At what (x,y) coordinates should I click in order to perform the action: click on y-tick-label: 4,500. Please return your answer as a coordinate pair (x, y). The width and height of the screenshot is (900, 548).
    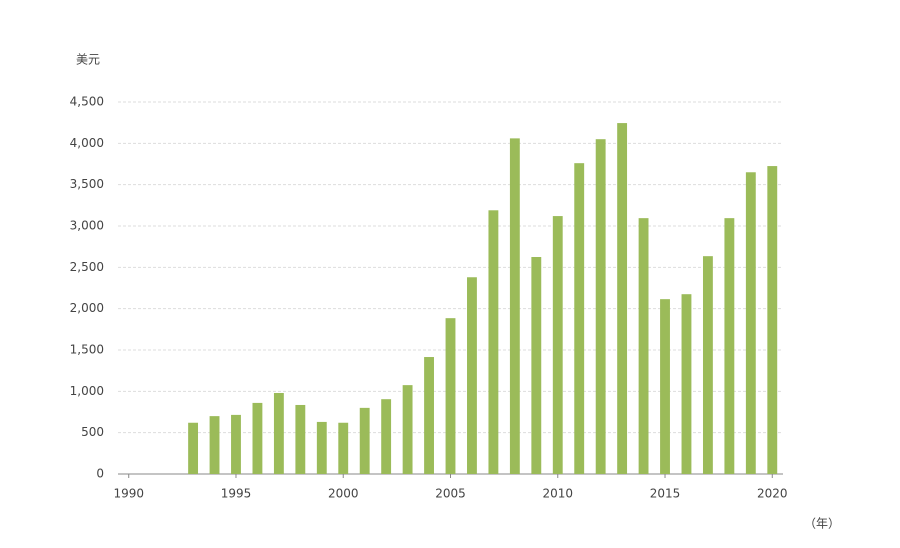
    Looking at the image, I should click on (87, 102).